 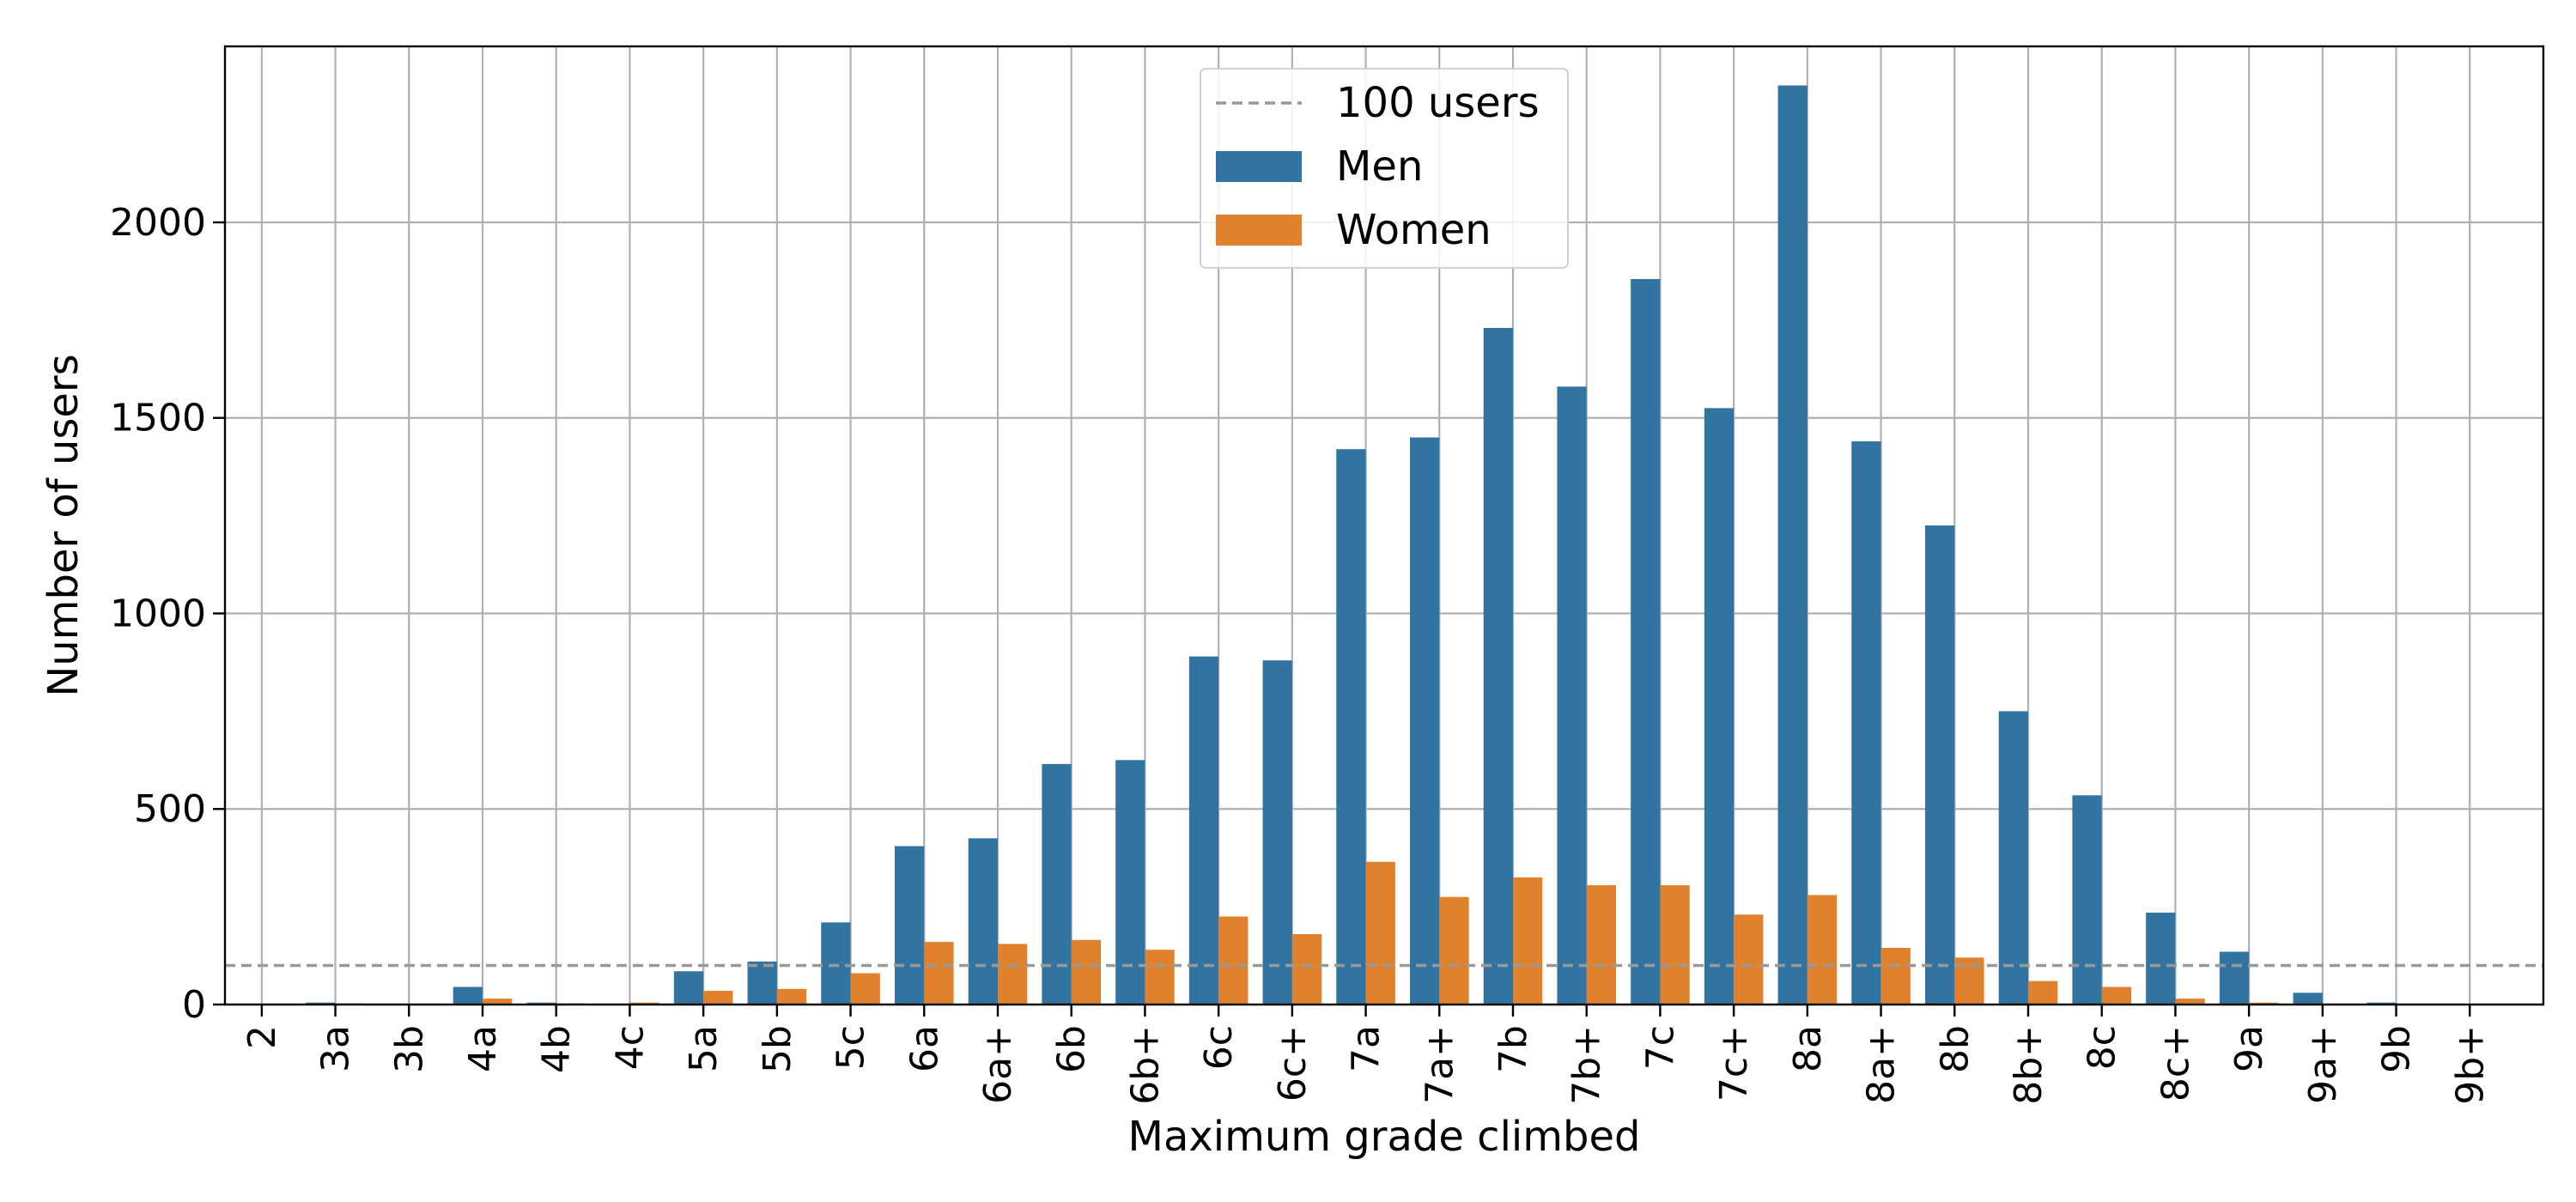 I want to click on x-tick-label: 6c, so click(x=1219, y=1047).